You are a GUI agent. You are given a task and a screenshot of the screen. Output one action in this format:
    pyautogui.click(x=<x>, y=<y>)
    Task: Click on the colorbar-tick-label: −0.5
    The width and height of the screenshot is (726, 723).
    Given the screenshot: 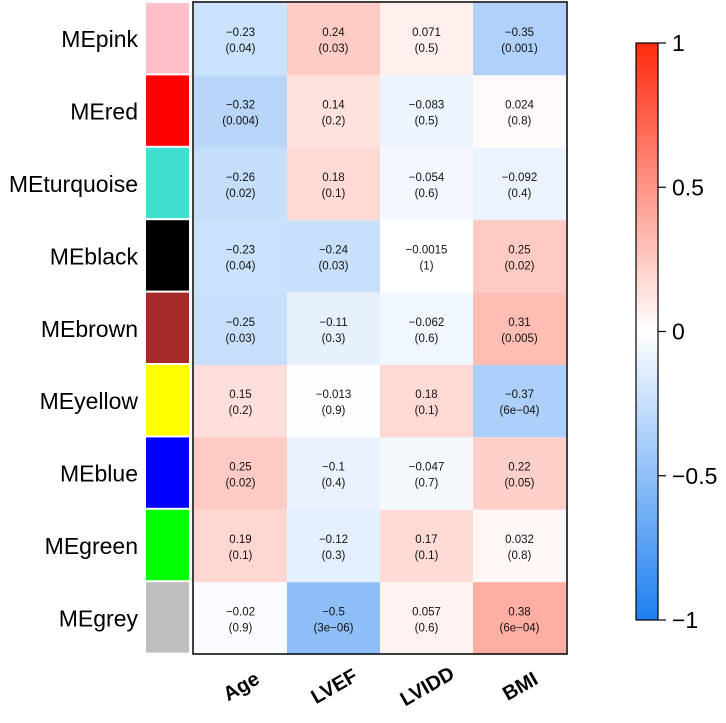 What is the action you would take?
    pyautogui.click(x=694, y=476)
    